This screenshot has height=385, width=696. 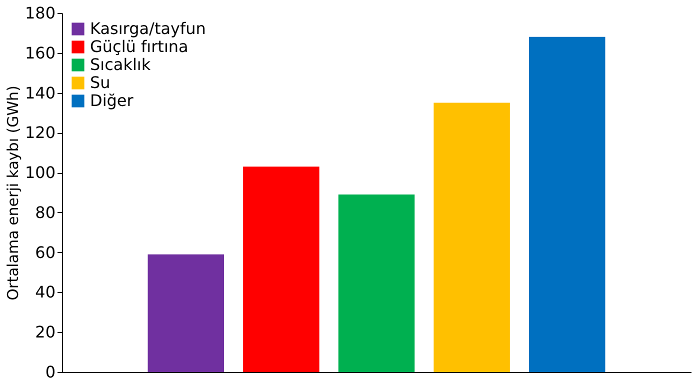 I want to click on y-tick-label: 100, so click(x=40, y=172).